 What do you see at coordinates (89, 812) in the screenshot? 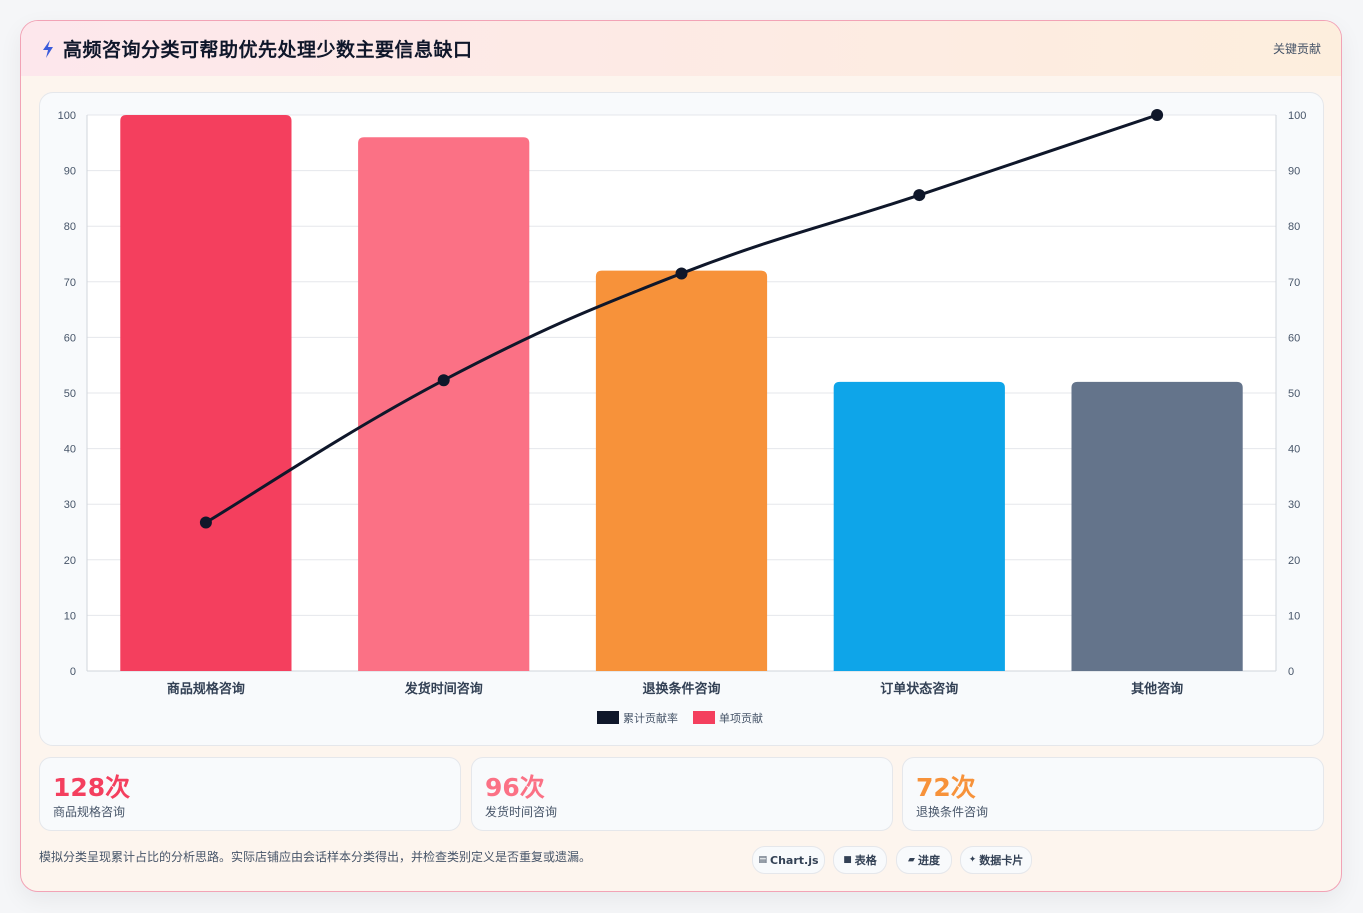
I see `stat-label: 商品规格咨询` at bounding box center [89, 812].